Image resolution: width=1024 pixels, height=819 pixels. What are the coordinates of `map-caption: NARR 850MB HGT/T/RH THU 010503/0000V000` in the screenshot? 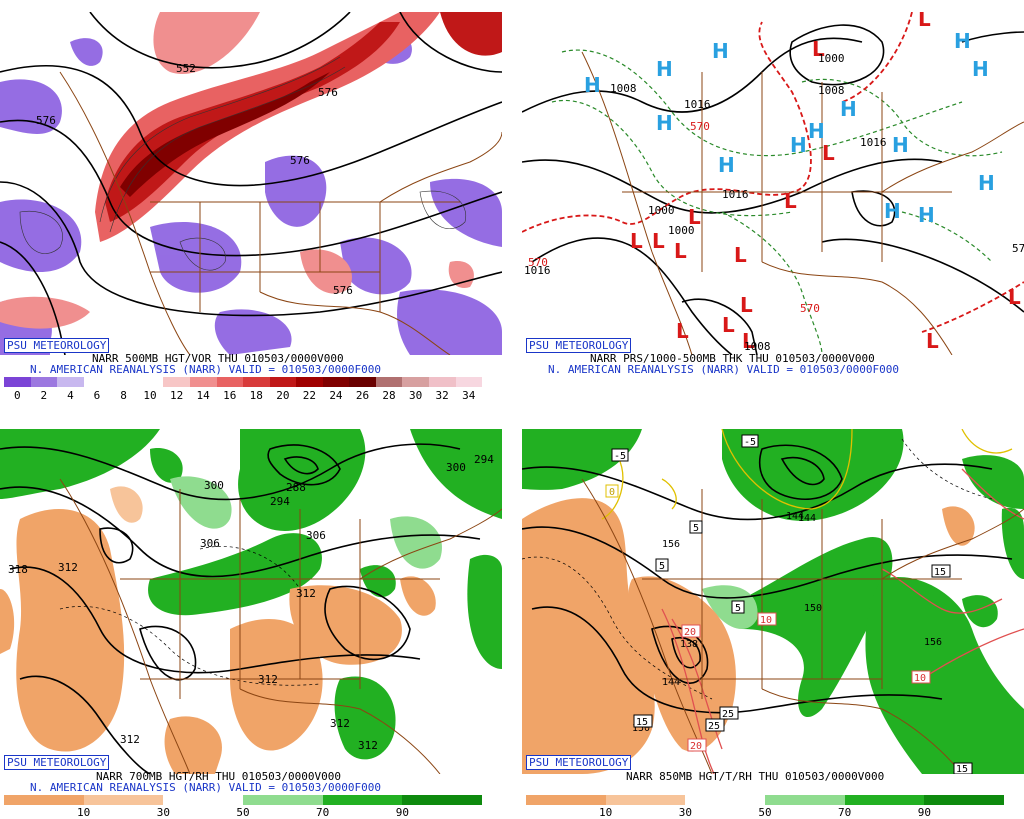 It's located at (755, 776).